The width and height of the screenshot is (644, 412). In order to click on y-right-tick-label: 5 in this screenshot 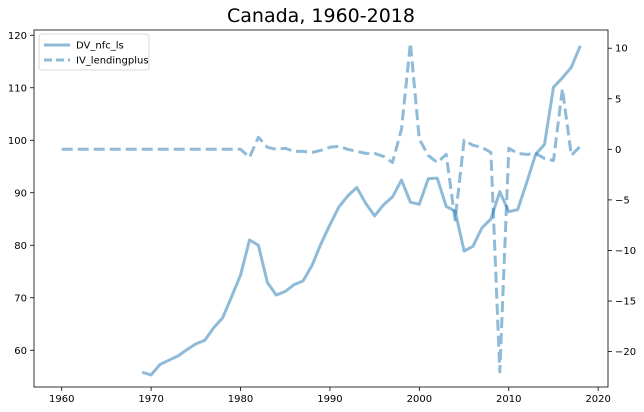, I will do `click(618, 99)`.